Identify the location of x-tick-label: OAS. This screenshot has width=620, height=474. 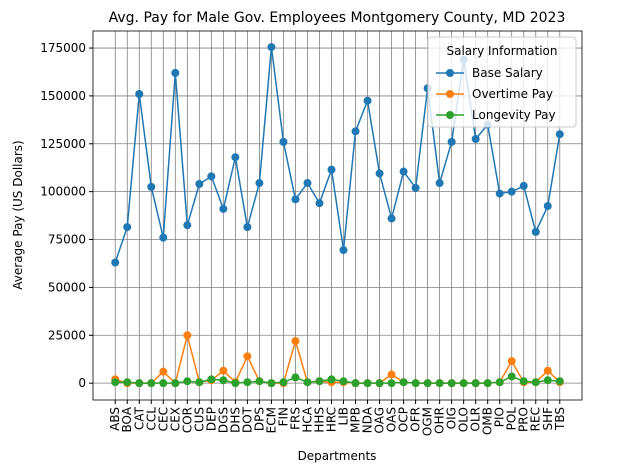
(392, 419).